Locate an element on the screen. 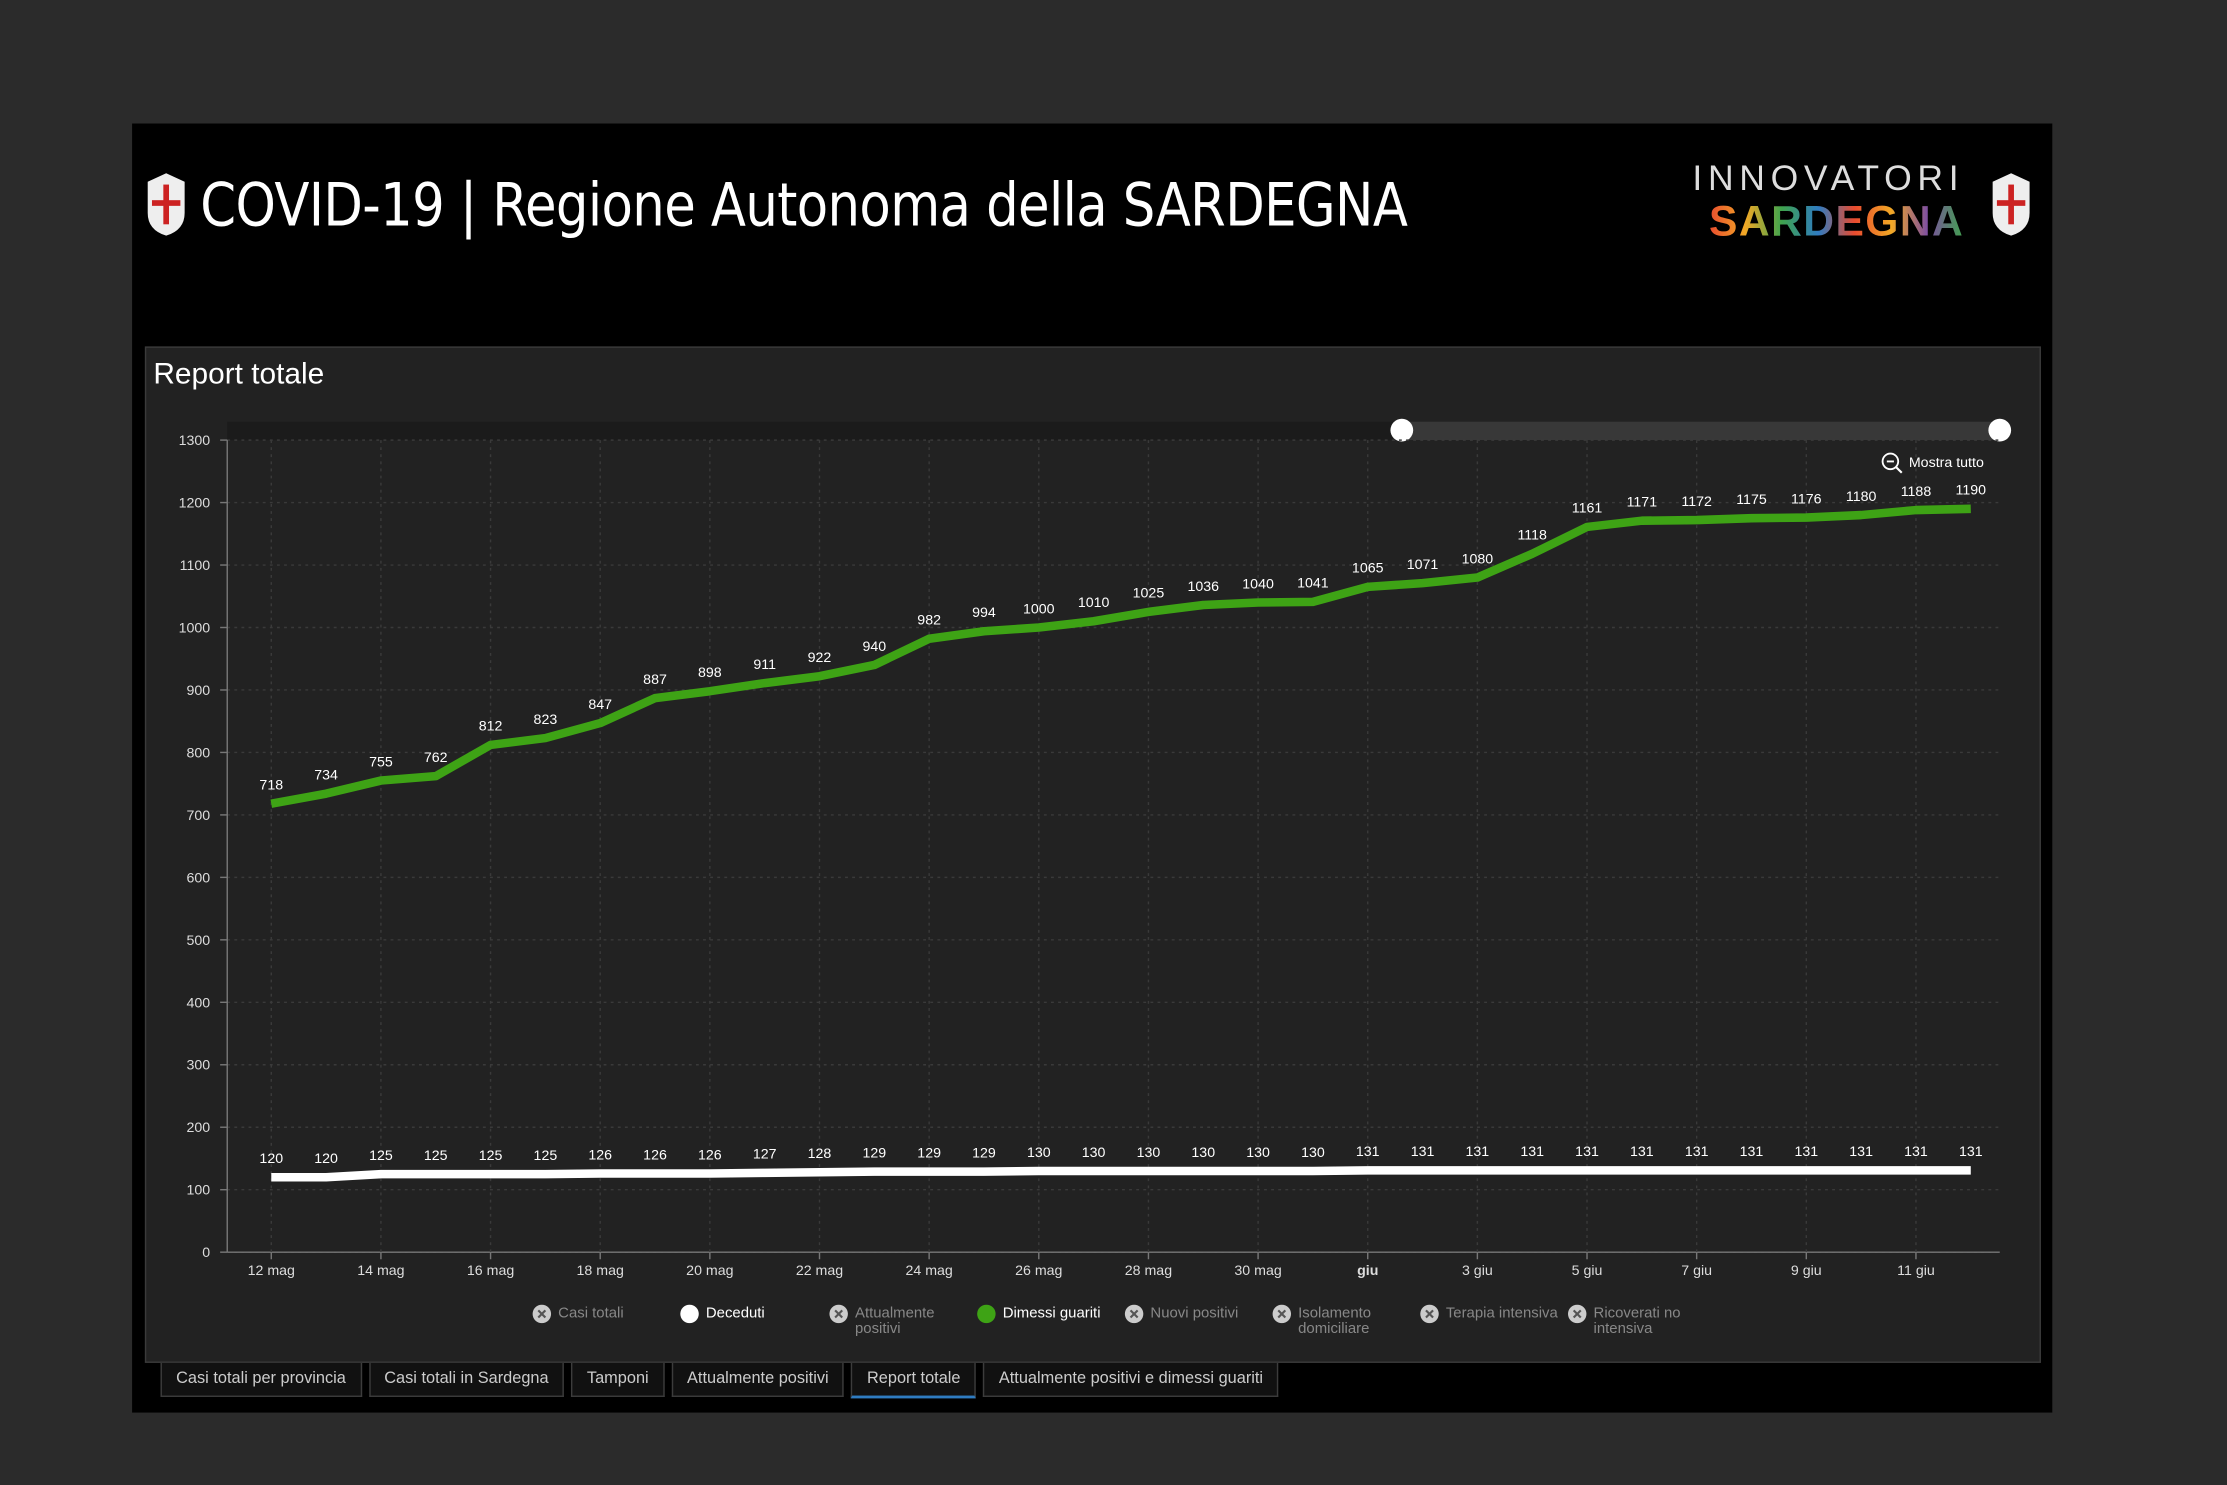 Image resolution: width=2227 pixels, height=1485 pixels. zoom-button: Mostra tutto is located at coordinates (1932, 462).